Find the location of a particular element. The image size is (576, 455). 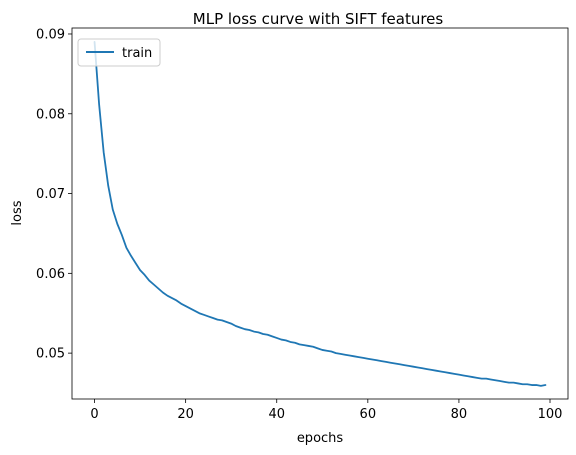

x-axis-label: epochs is located at coordinates (320, 438).